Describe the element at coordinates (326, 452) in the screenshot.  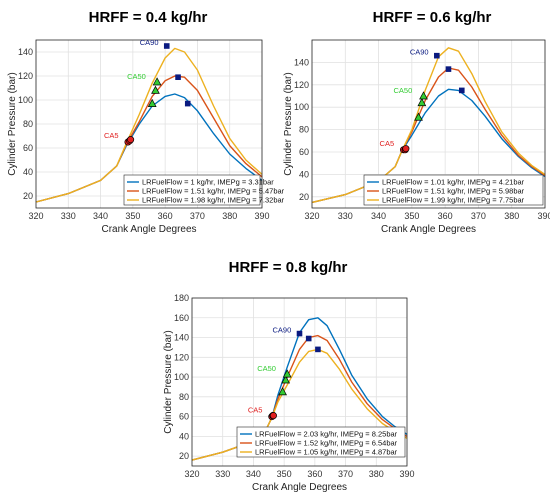
I see `legend-entry: LRFuelFlow = 1.05 kg/hr, IMEPg = 4.87bar` at that location.